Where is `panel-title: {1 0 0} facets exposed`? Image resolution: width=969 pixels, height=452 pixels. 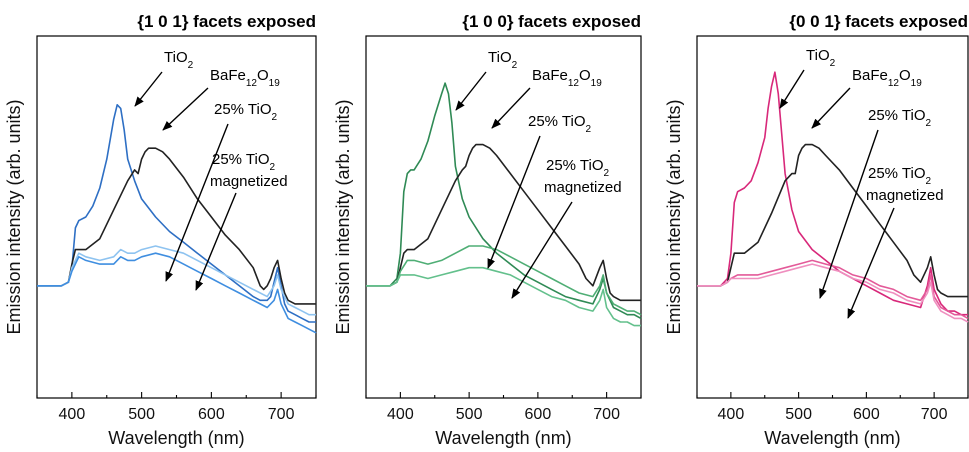
panel-title: {1 0 0} facets exposed is located at coordinates (551, 21).